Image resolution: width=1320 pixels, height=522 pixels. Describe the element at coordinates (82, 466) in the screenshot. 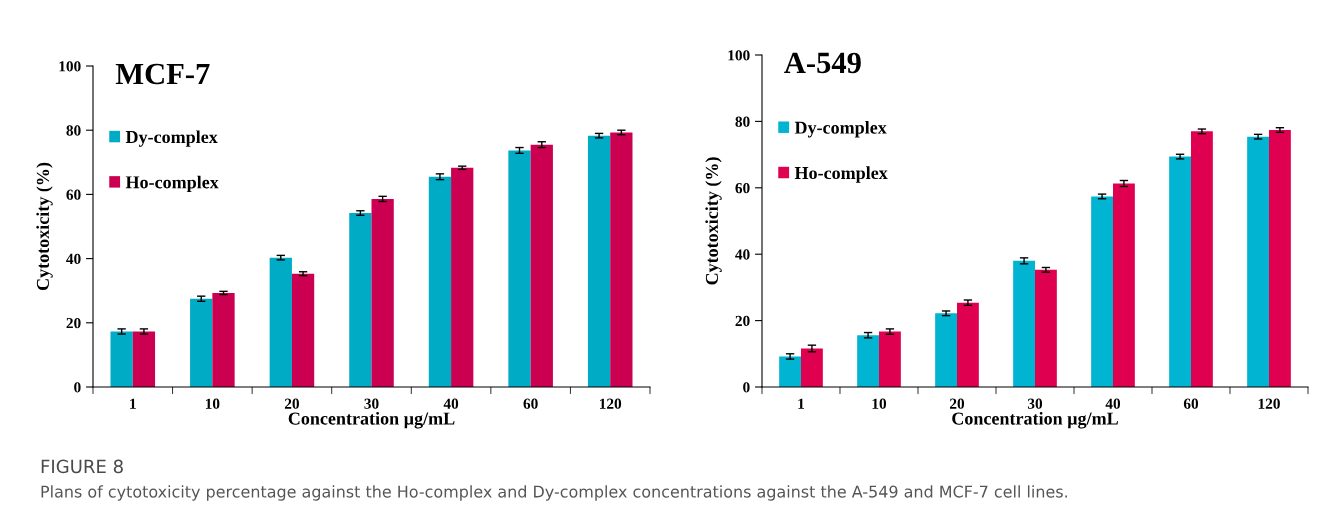

I see `caption: FIGURE 8` at that location.